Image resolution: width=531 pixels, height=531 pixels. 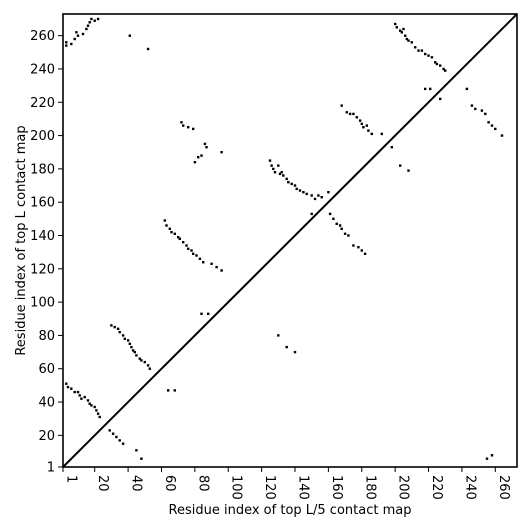 I want to click on x-axis: 1 20 40 60 80 100 120 140 160 180 200 220 240 260, so click(x=286, y=483).